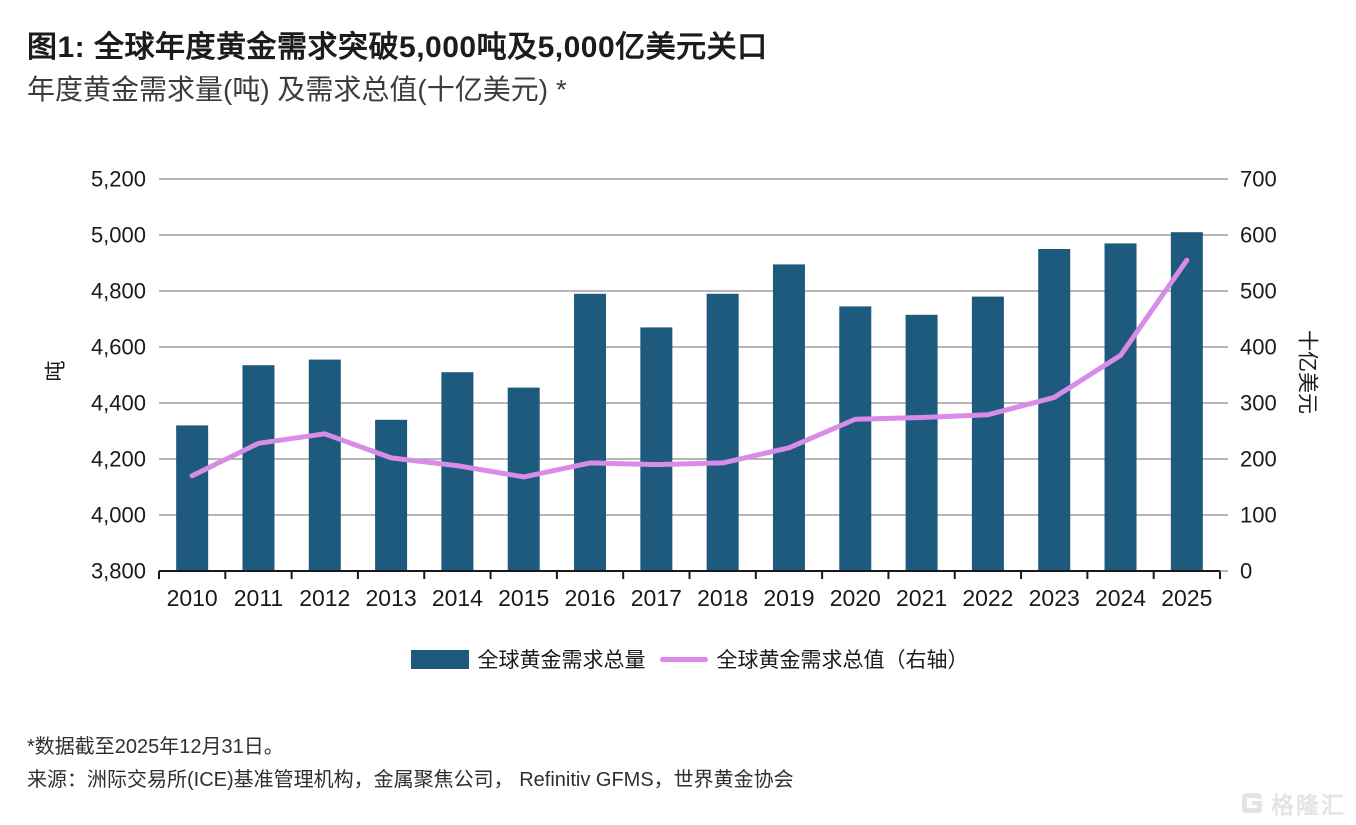  What do you see at coordinates (397, 47) in the screenshot?
I see `chart-title: 图1: 全球年度黄金需求突破5,000吨及5,000亿美元关口` at bounding box center [397, 47].